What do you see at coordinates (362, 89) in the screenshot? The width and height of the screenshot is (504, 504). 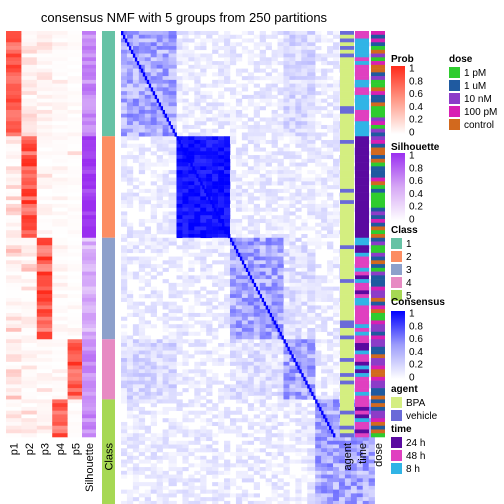 I see `time-cell` at bounding box center [362, 89].